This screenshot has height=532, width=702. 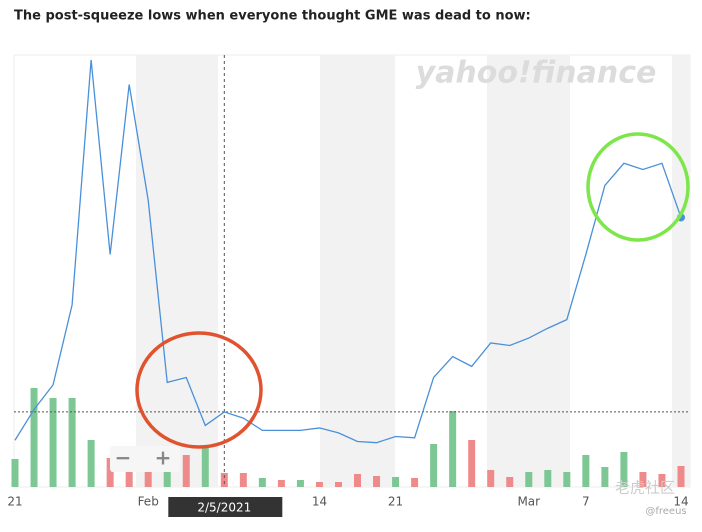 I want to click on crosshair-label: 2/5/2021, so click(x=224, y=508).